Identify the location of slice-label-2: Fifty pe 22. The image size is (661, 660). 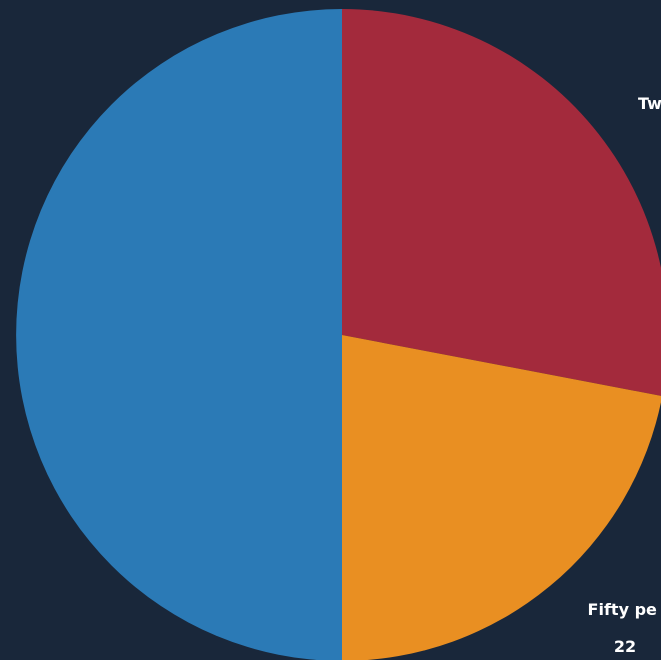
(624, 628).